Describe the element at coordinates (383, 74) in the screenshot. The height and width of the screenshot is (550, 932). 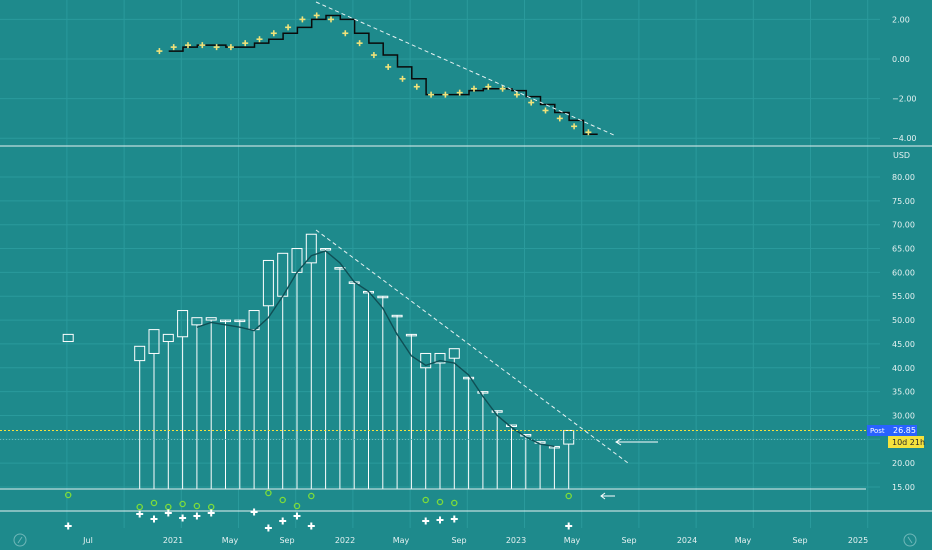
I see `oscillator-step-line` at that location.